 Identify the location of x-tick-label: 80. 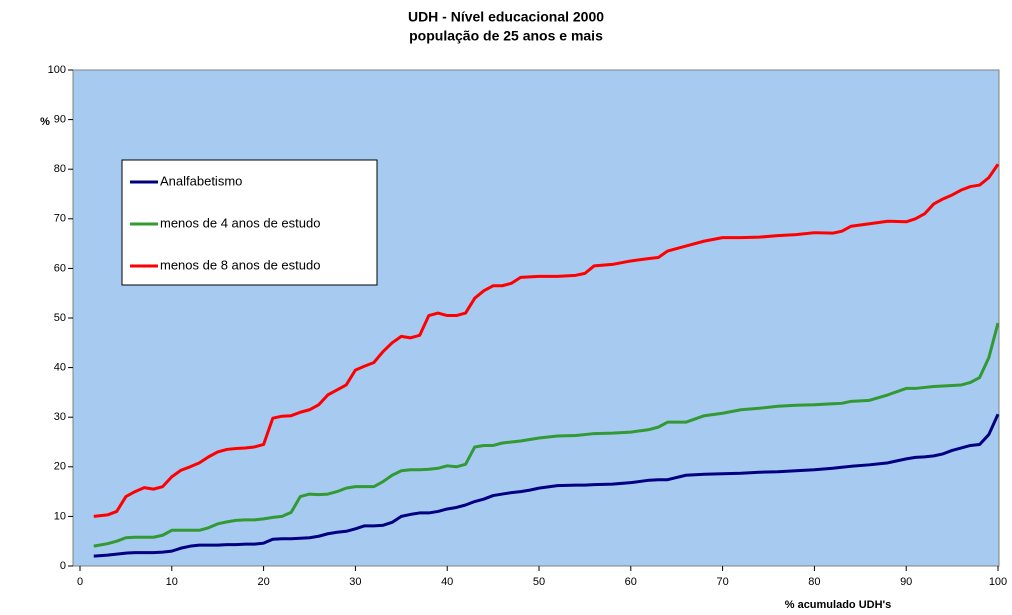
(814, 582).